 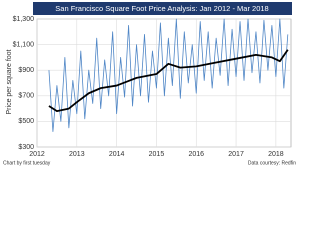 I want to click on footer-right: Data courtesy: Redfin, so click(x=272, y=163).